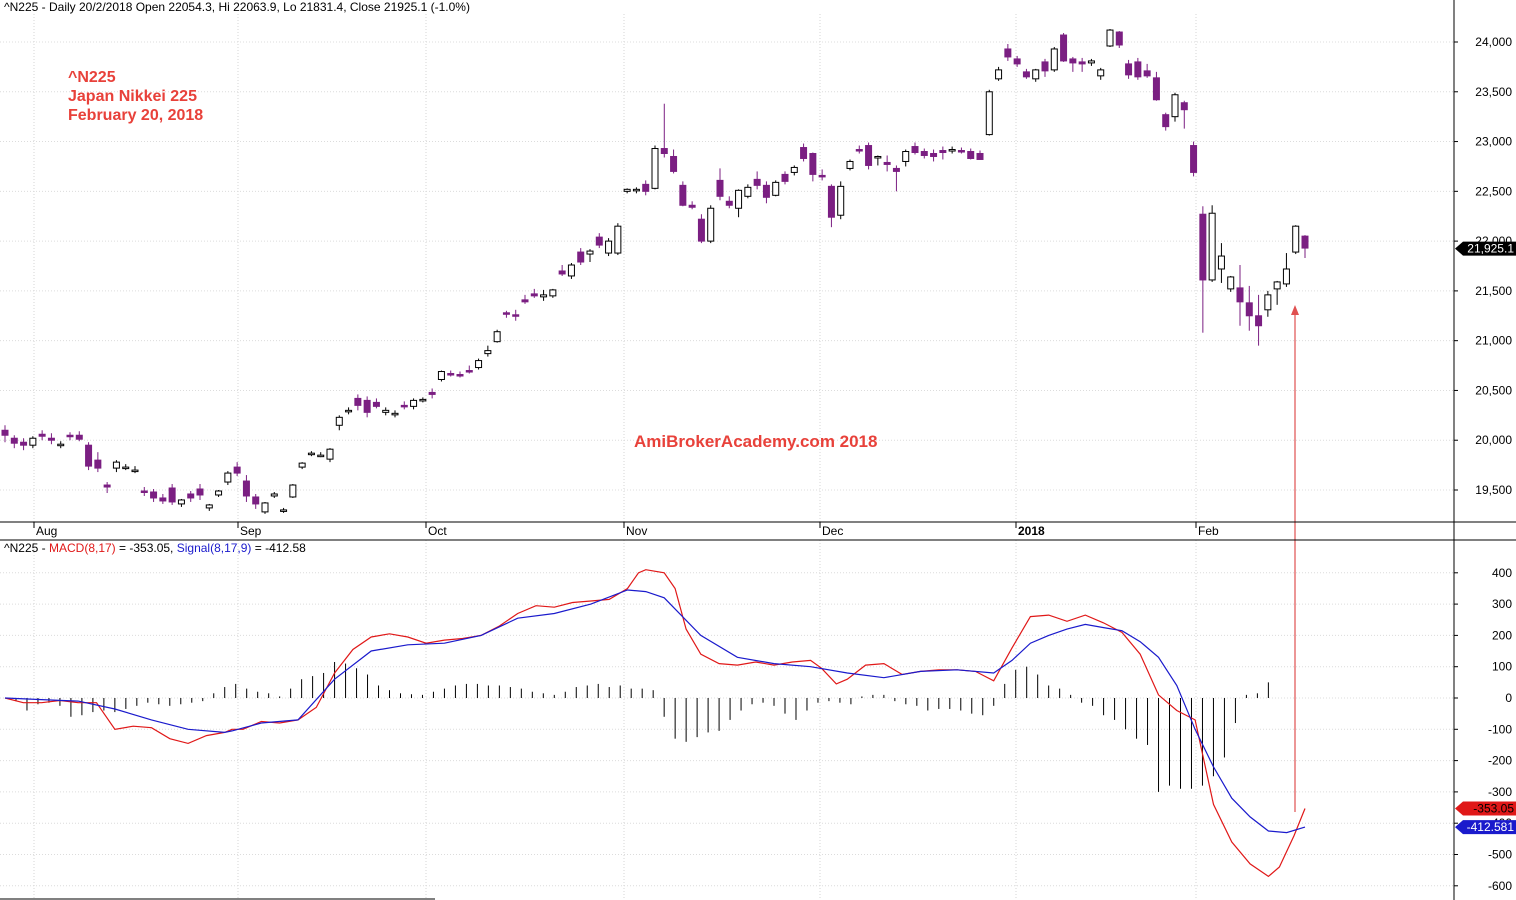  I want to click on x-tick-label: Feb, so click(1208, 531).